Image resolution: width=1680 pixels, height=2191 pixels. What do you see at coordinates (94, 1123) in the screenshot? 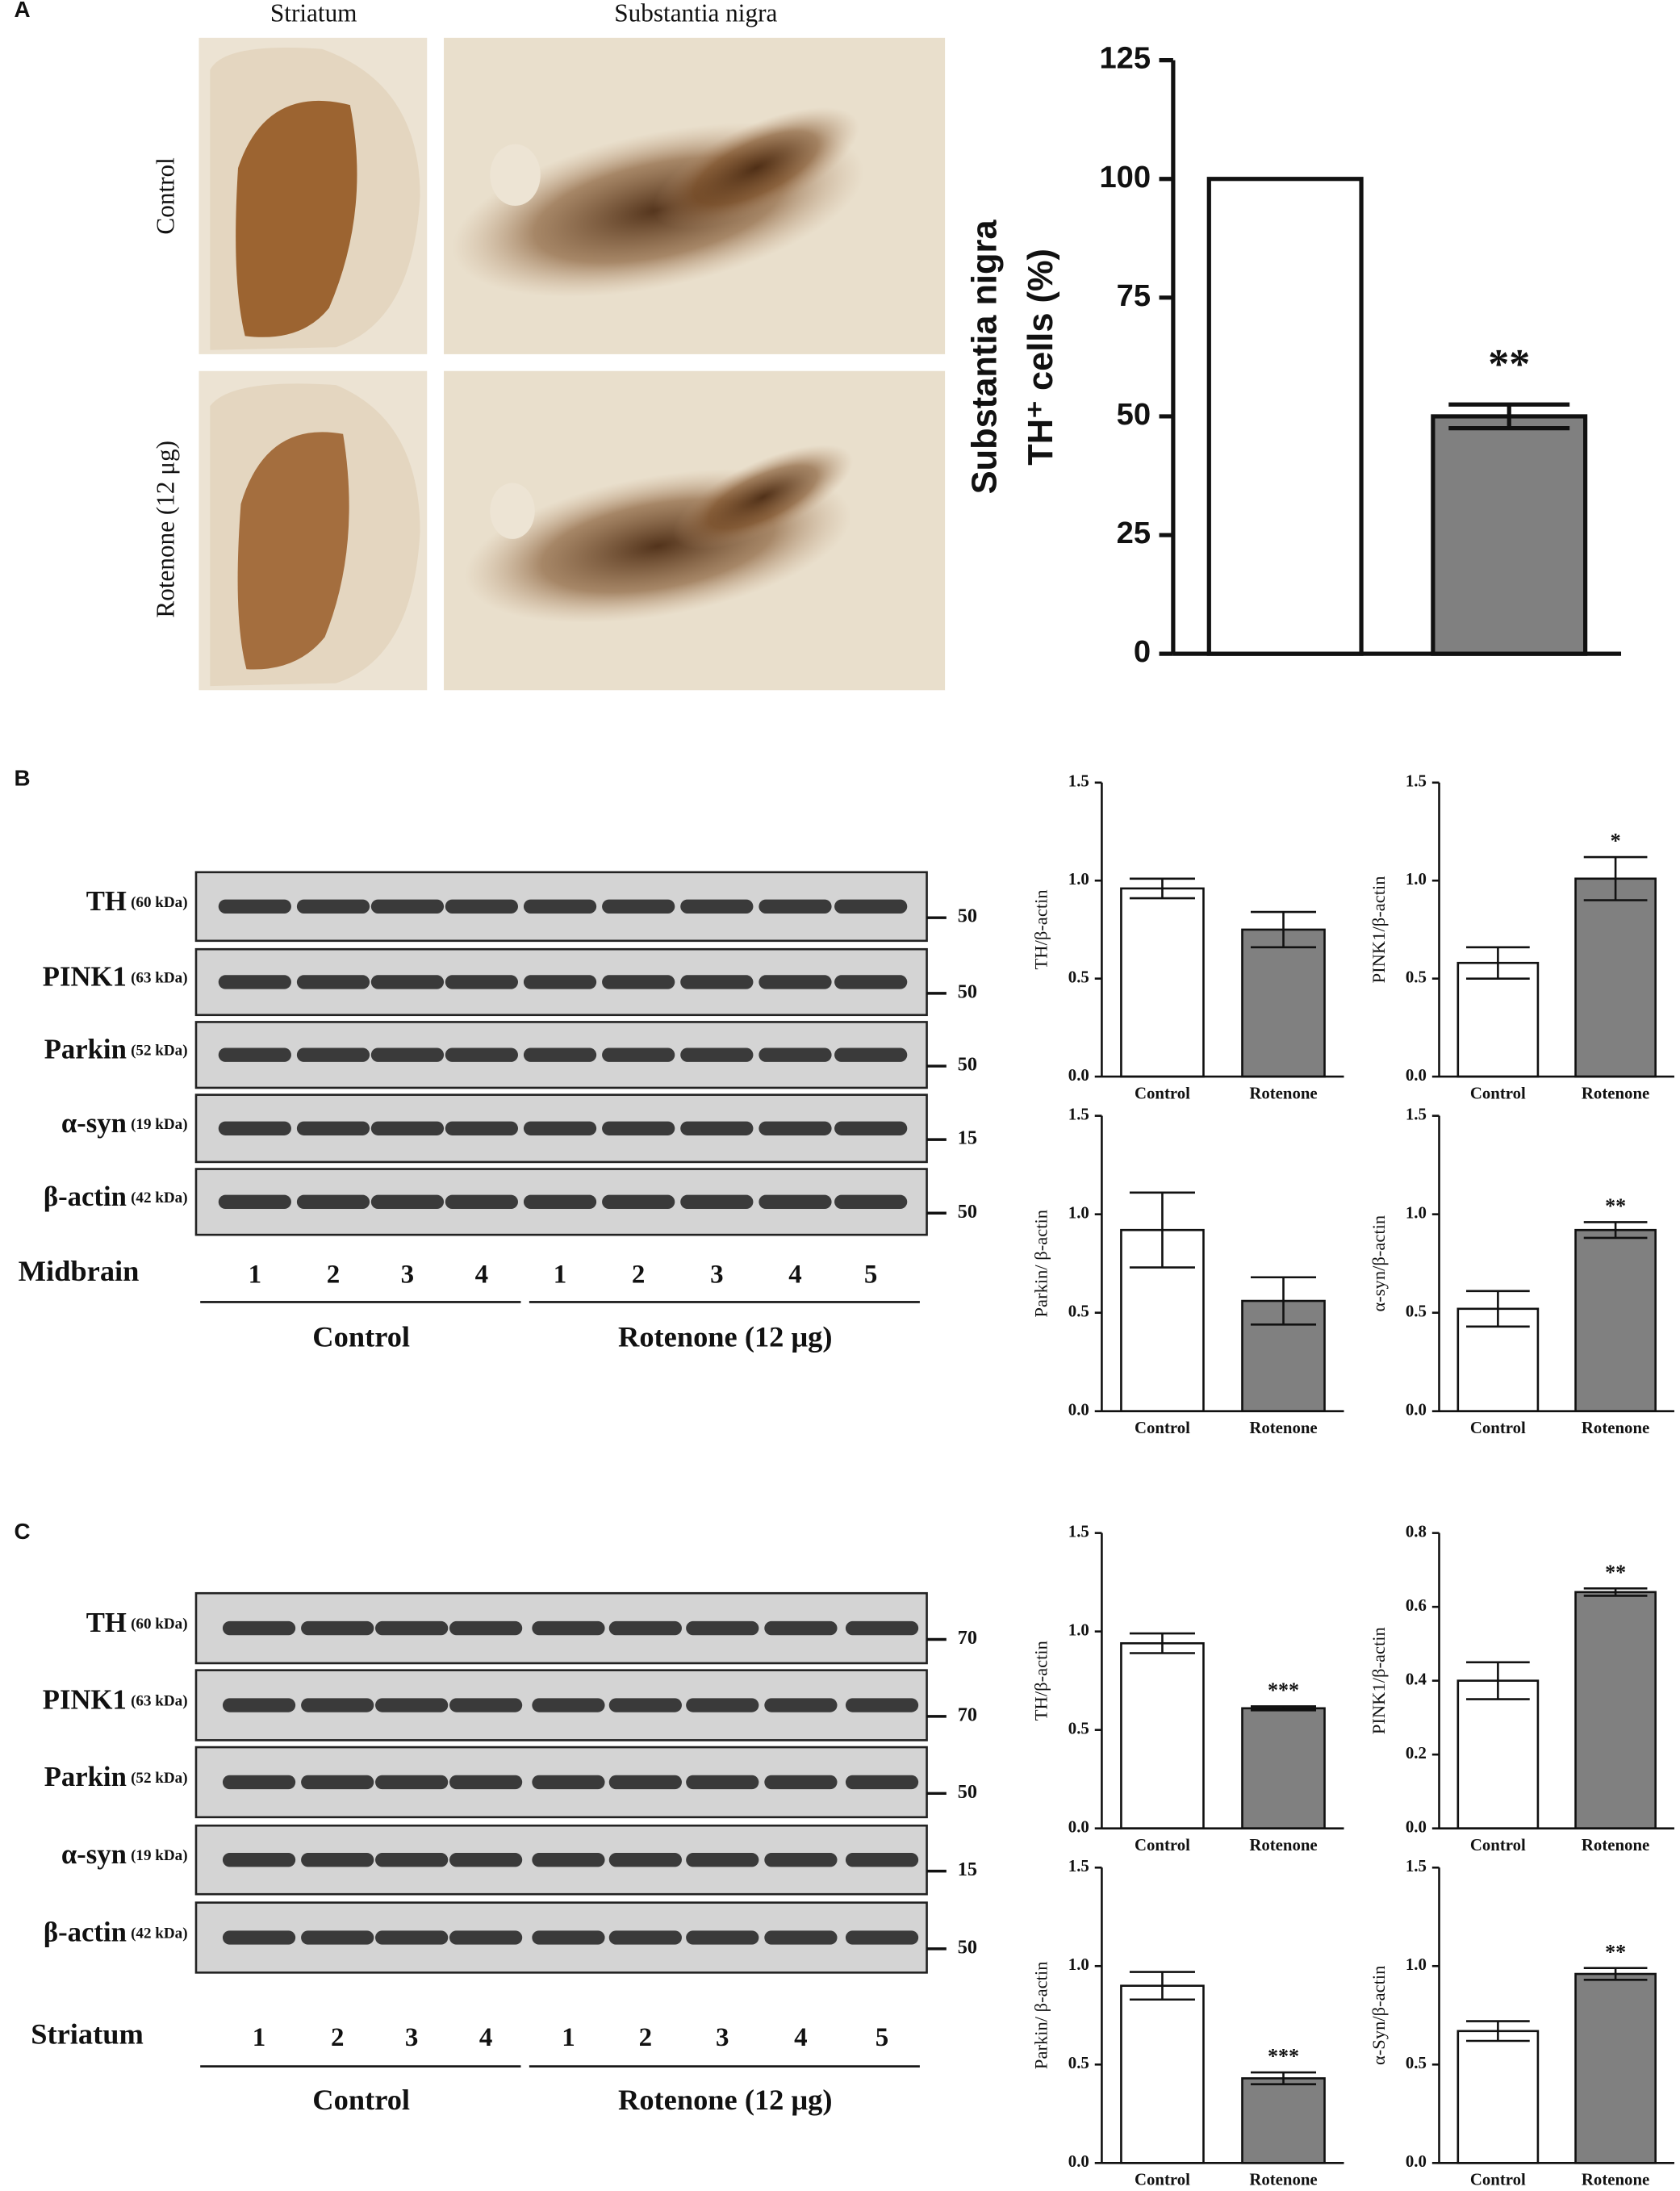
I see `protein-name: α-syn` at bounding box center [94, 1123].